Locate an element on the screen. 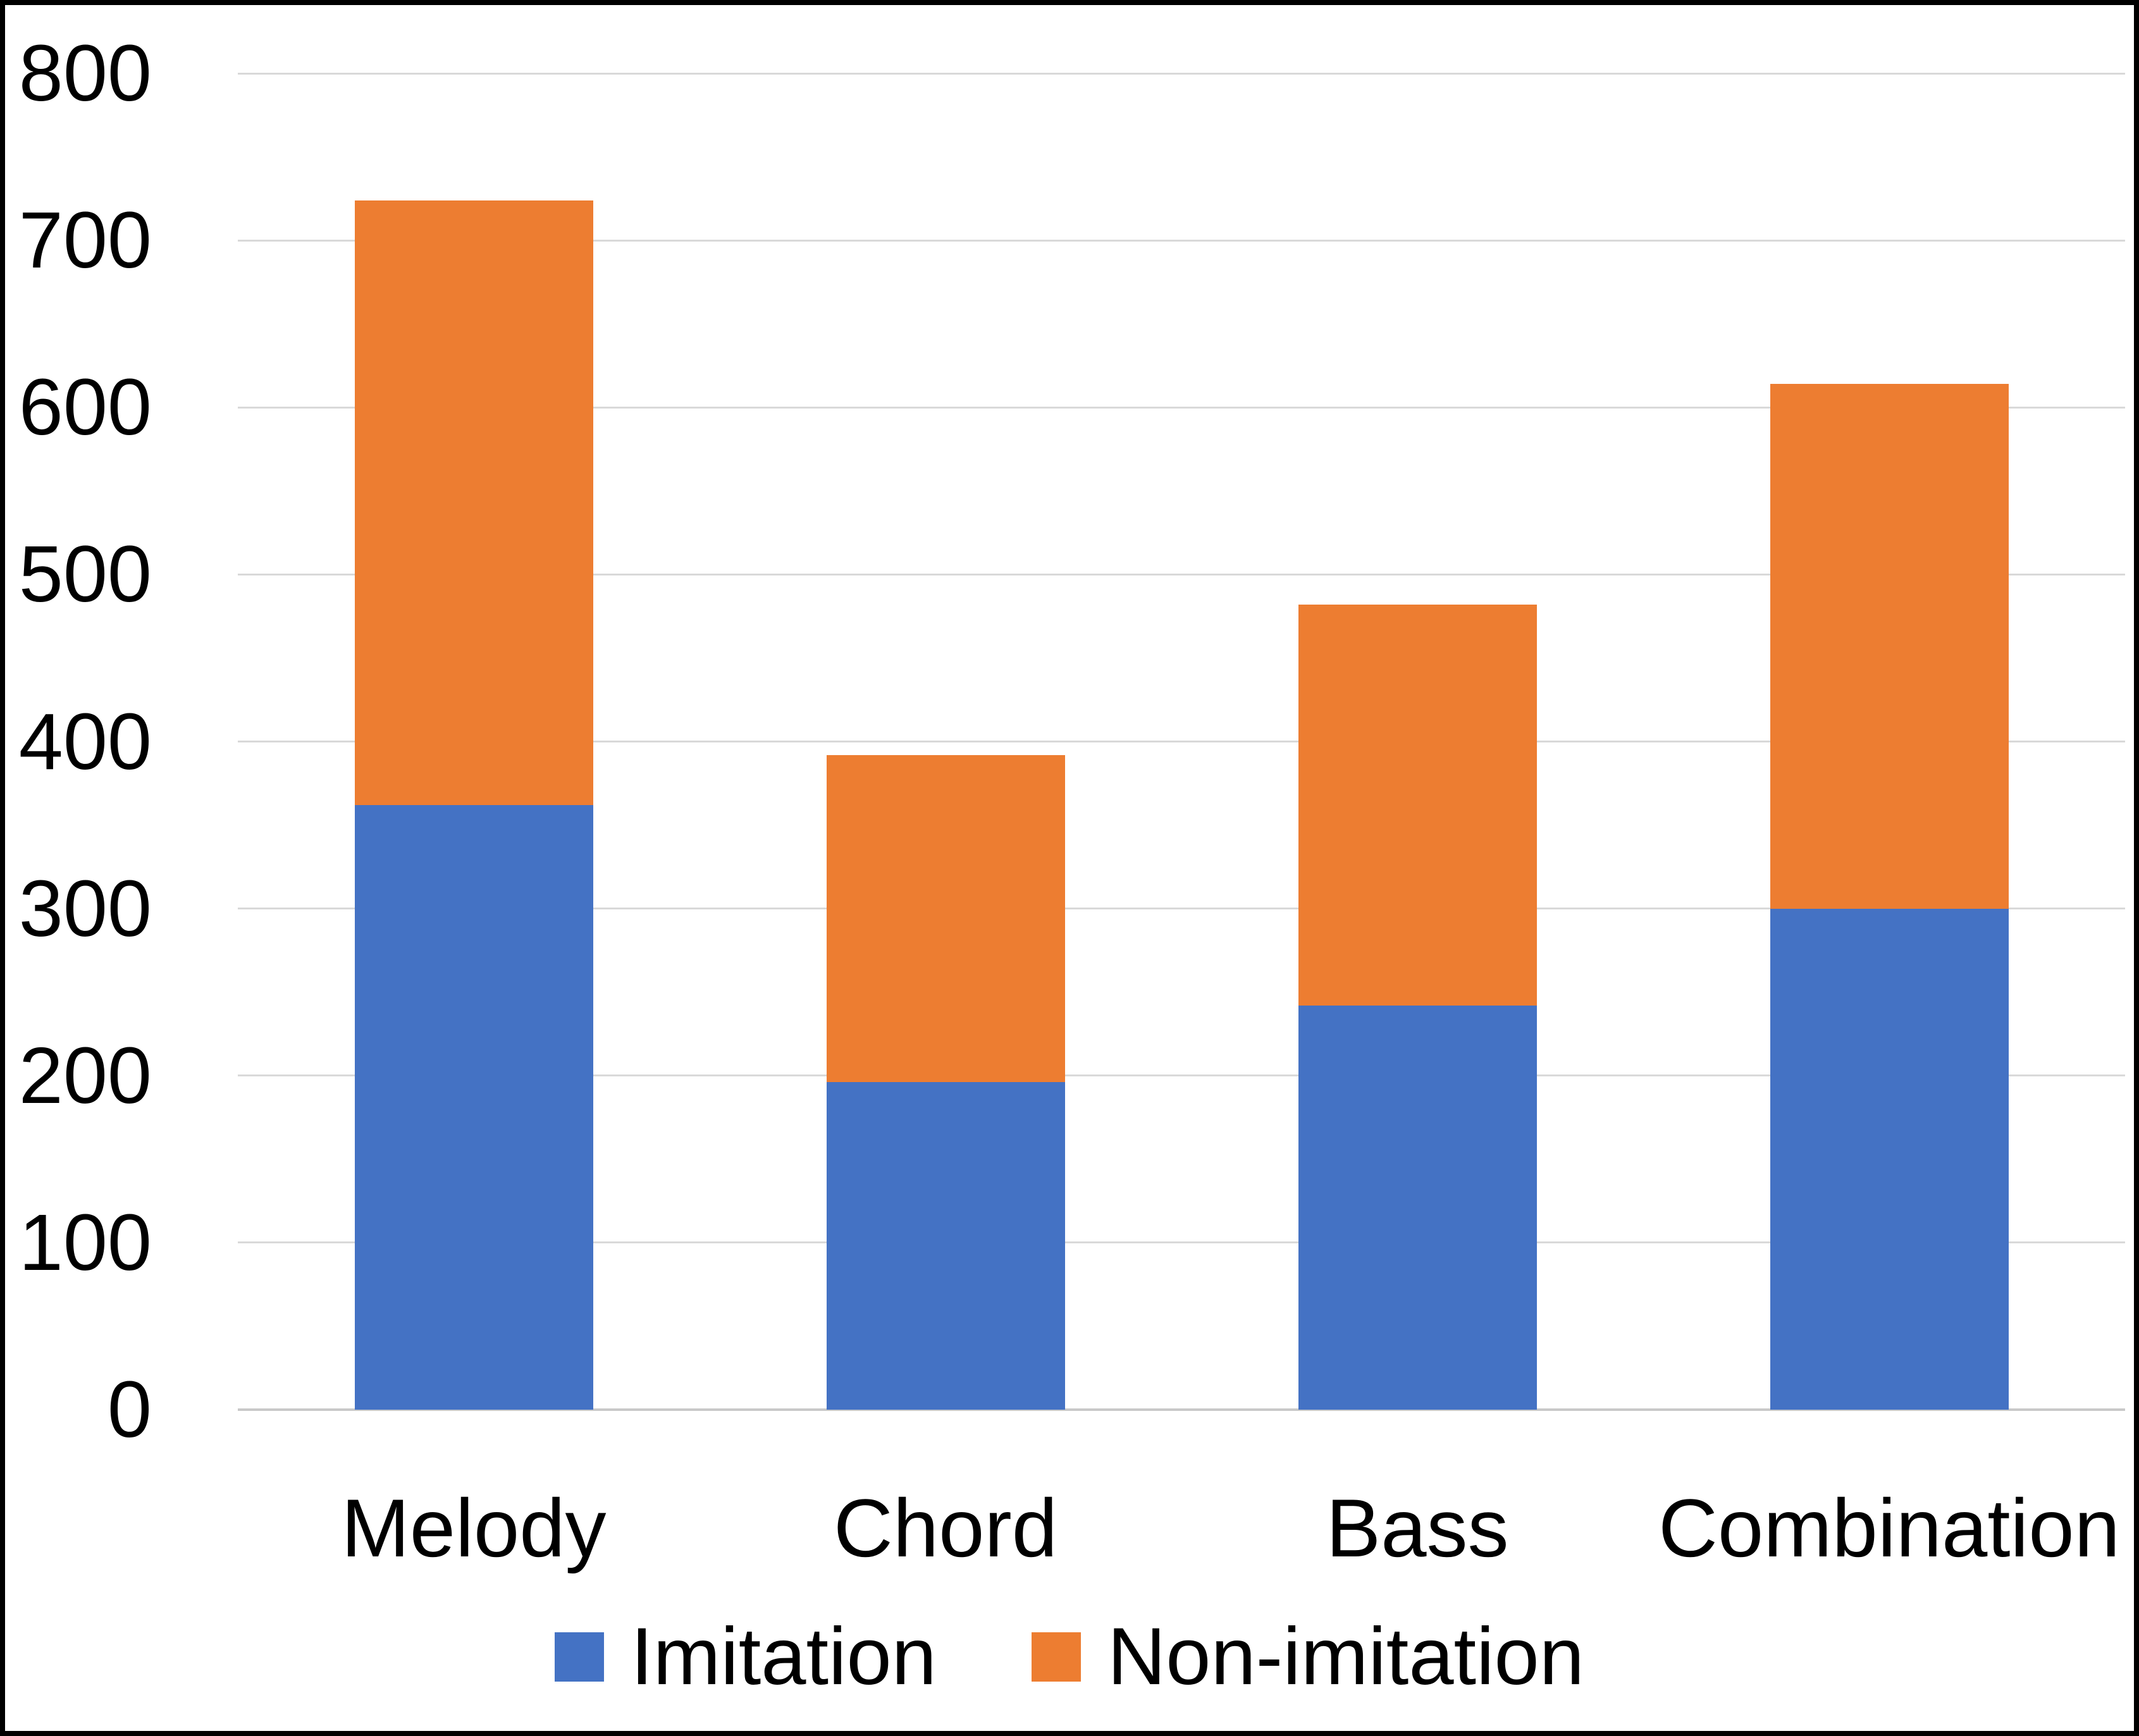 This screenshot has height=1736, width=2139. legend: Imitation Non-imitation is located at coordinates (1069, 1657).